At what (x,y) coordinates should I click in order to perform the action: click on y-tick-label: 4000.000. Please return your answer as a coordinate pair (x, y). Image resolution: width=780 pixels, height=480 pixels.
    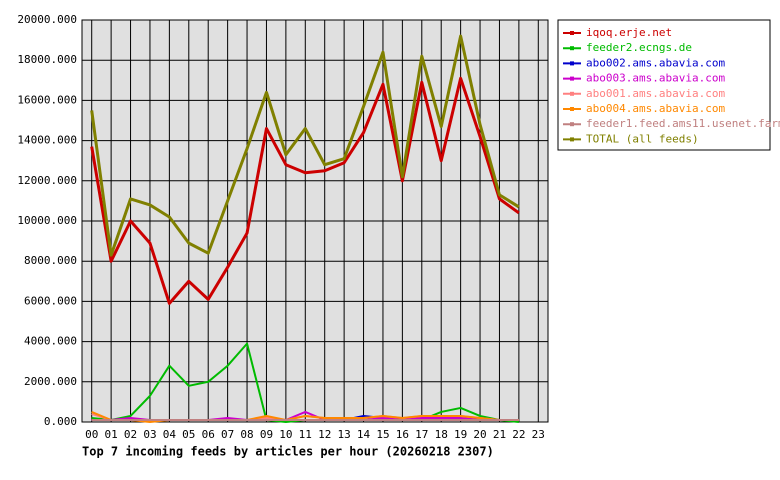
    Looking at the image, I should click on (50, 341).